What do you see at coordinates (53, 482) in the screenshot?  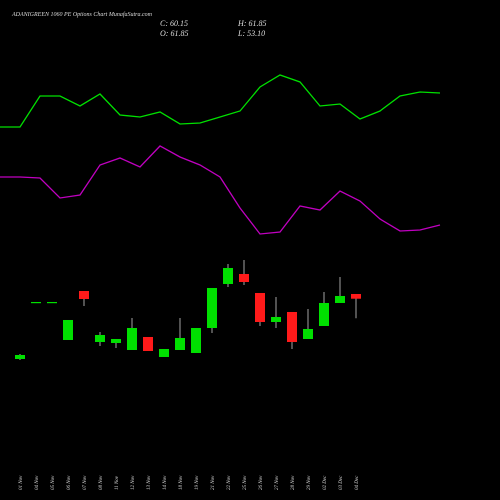 I see `x-tick-label: 05 Nov` at bounding box center [53, 482].